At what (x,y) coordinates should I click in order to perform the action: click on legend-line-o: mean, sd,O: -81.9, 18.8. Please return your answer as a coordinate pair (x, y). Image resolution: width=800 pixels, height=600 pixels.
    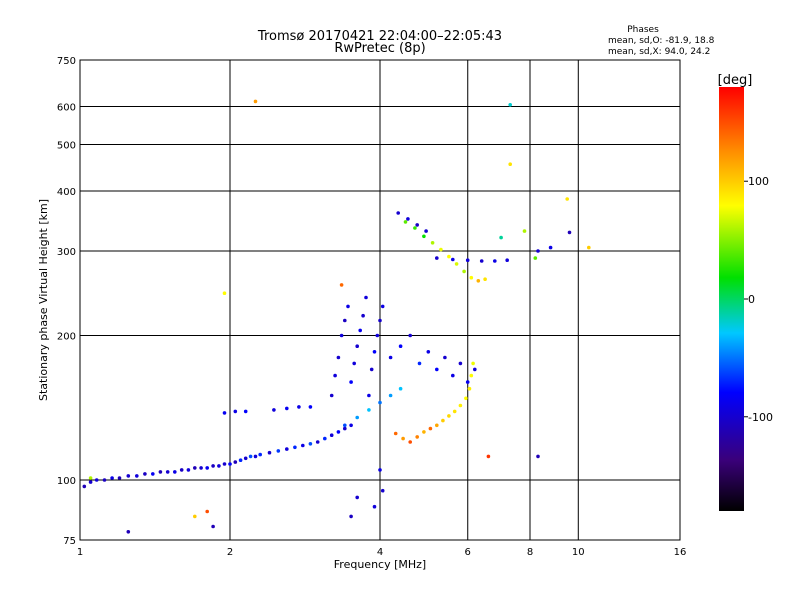
    Looking at the image, I should click on (661, 41).